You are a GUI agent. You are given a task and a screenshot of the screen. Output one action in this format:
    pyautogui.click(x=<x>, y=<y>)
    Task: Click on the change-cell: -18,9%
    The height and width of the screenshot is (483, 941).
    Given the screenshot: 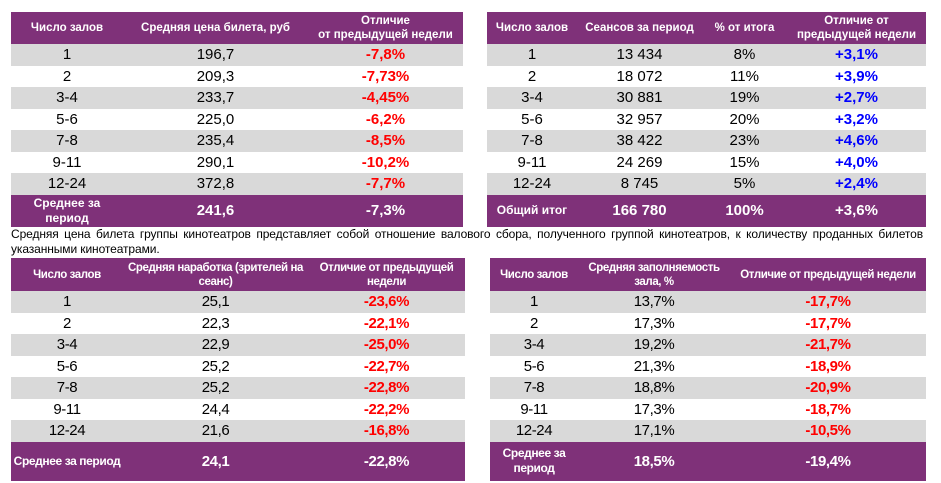 What is the action you would take?
    pyautogui.click(x=828, y=366)
    